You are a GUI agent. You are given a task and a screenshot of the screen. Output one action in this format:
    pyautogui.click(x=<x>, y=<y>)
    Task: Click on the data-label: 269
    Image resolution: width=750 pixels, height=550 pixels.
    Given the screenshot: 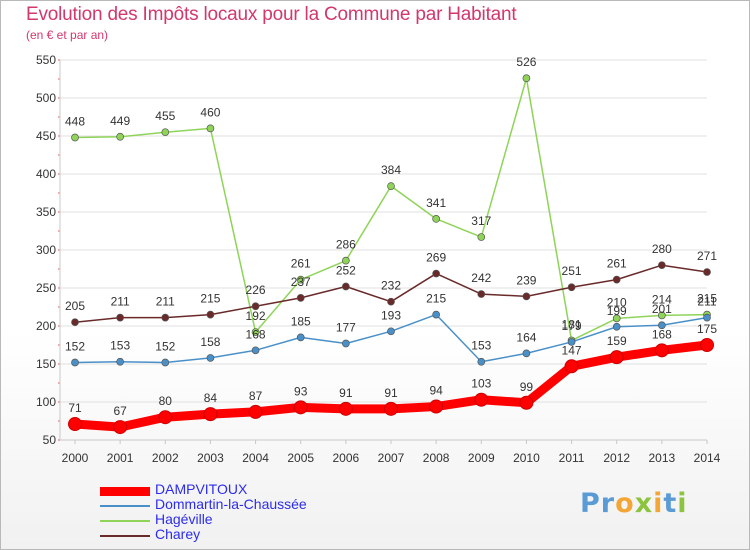 What is the action you would take?
    pyautogui.click(x=436, y=258)
    